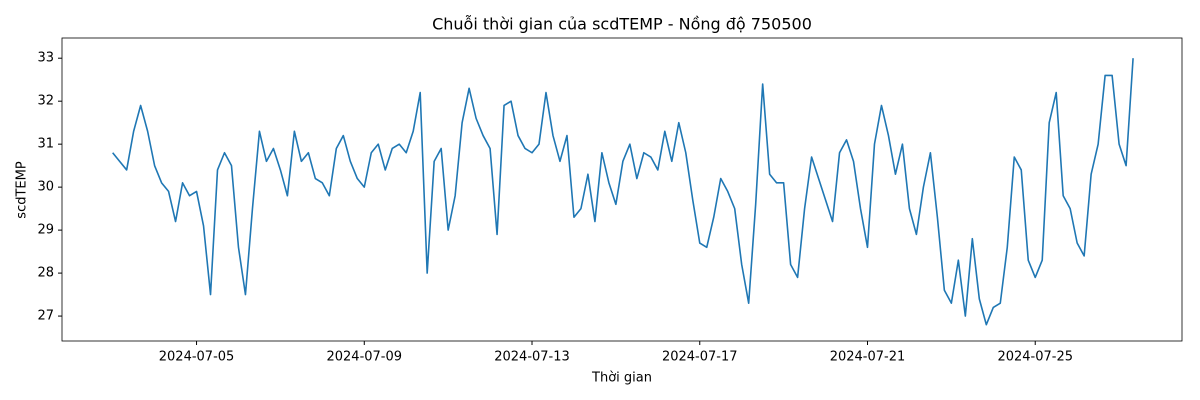 This screenshot has width=1200, height=400. I want to click on x-tick-label: 2024-07-17, so click(700, 357).